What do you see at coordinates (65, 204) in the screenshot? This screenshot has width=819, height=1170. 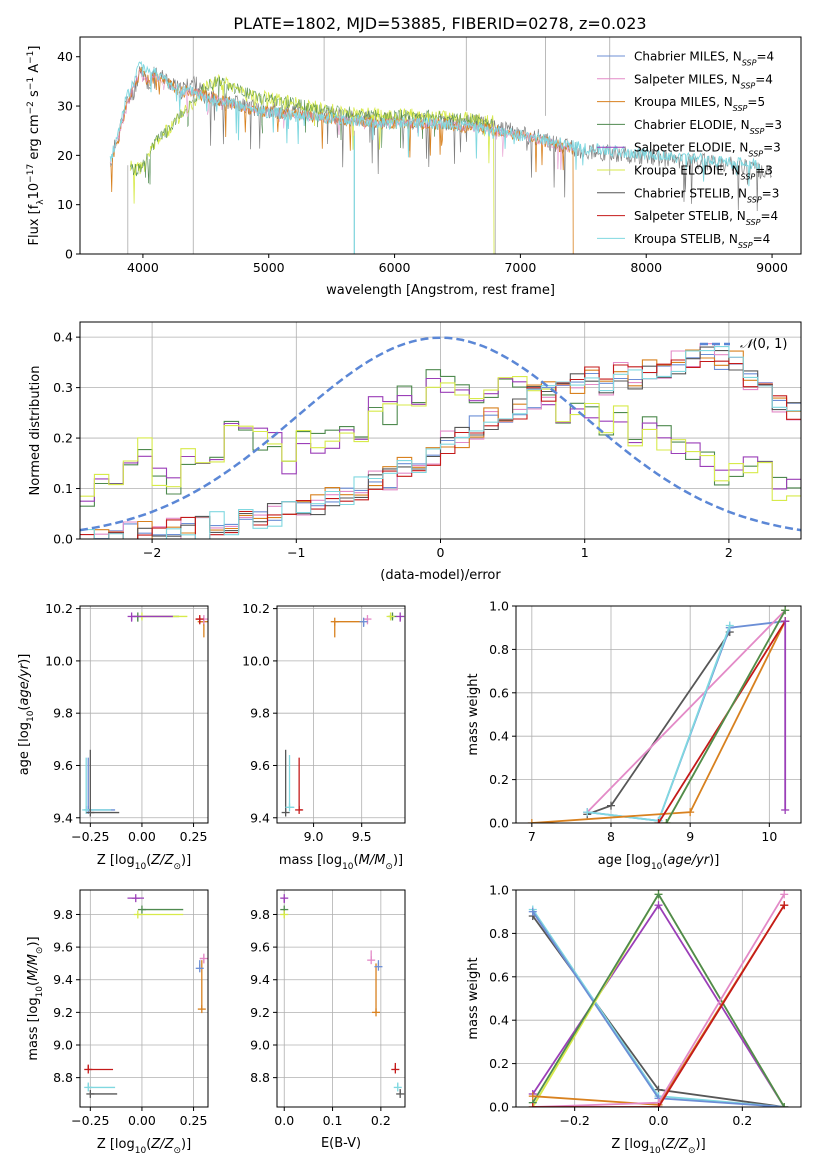 I see `y-tick-label: 10` at bounding box center [65, 204].